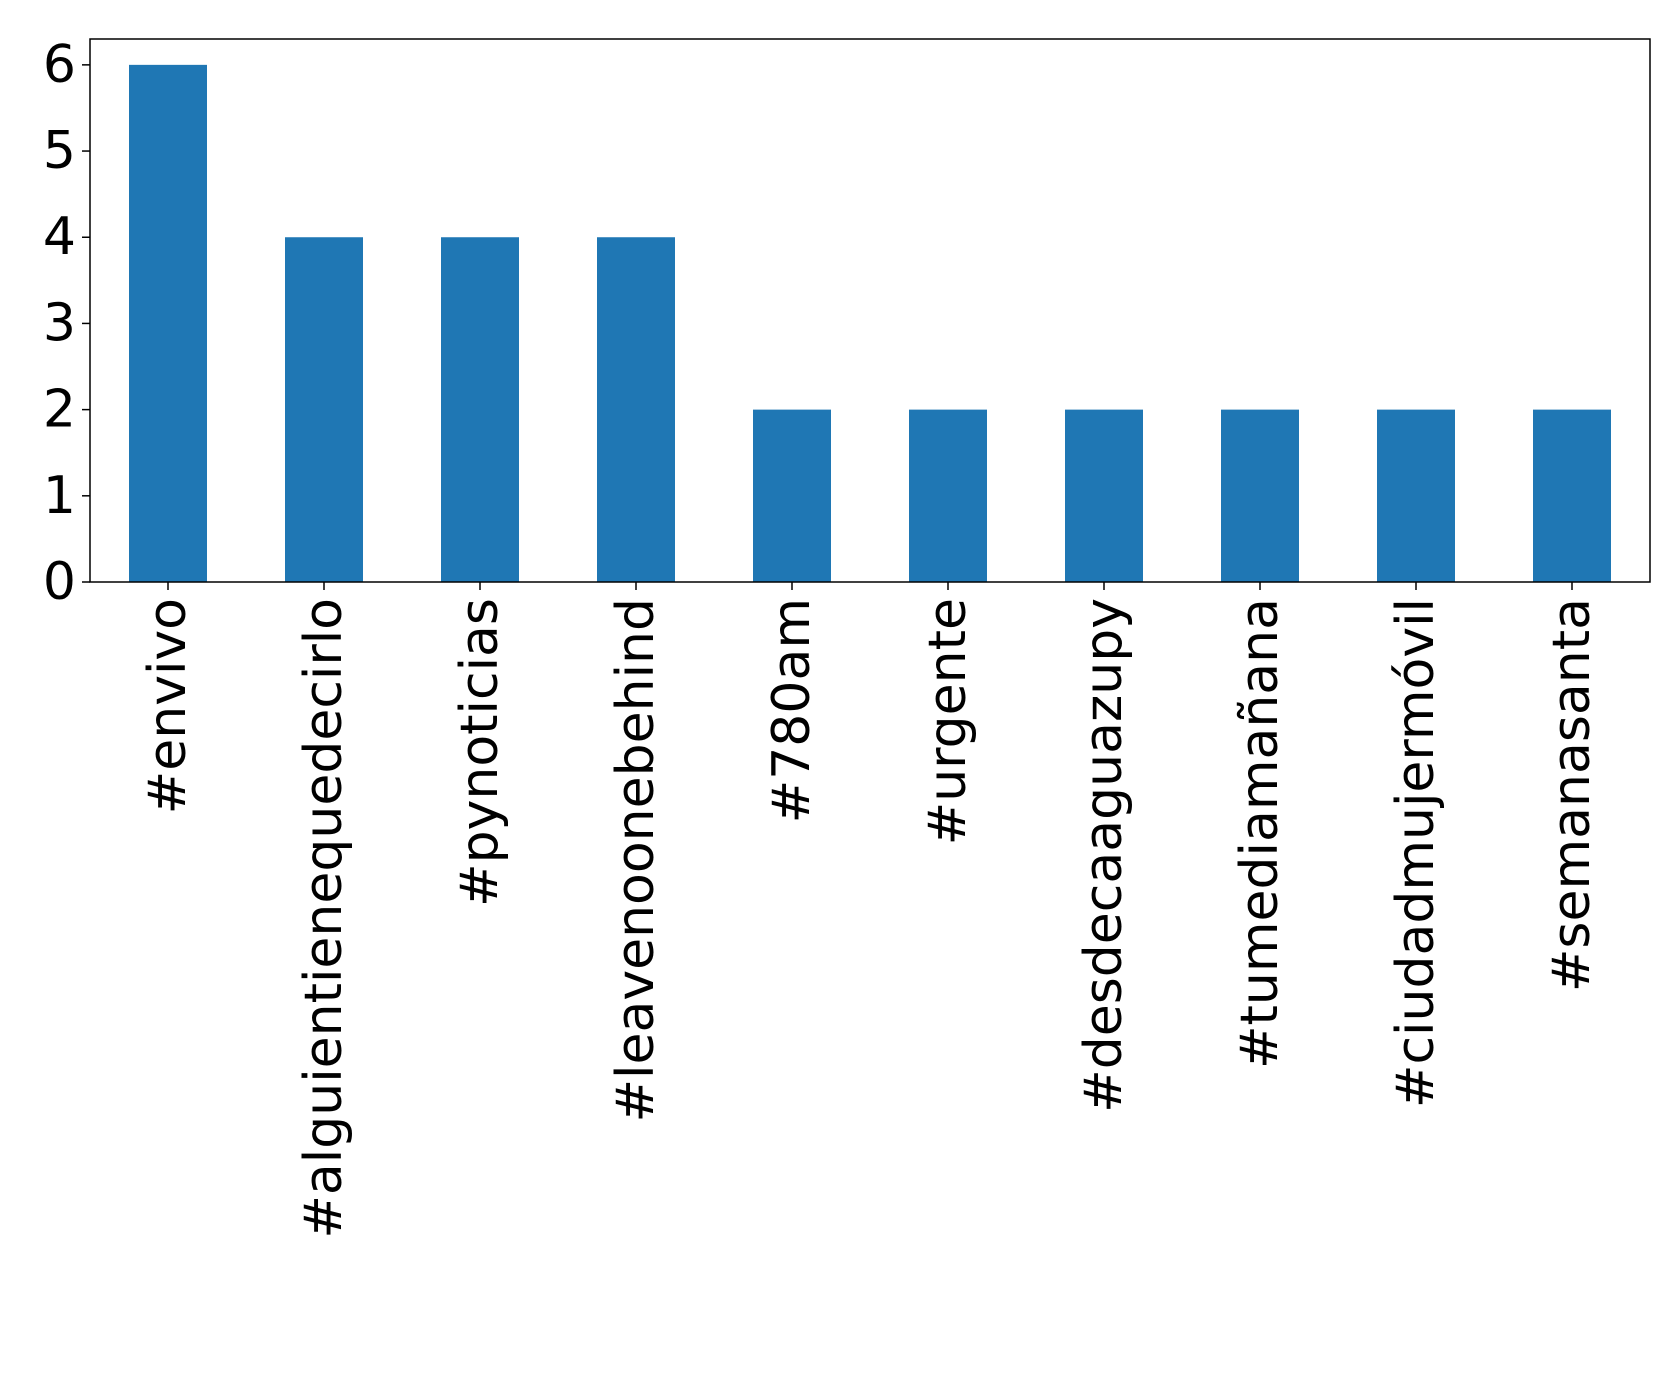 Image resolution: width=1679 pixels, height=1398 pixels. Describe the element at coordinates (59, 323) in the screenshot. I see `y-tick-label-3: 3` at that location.